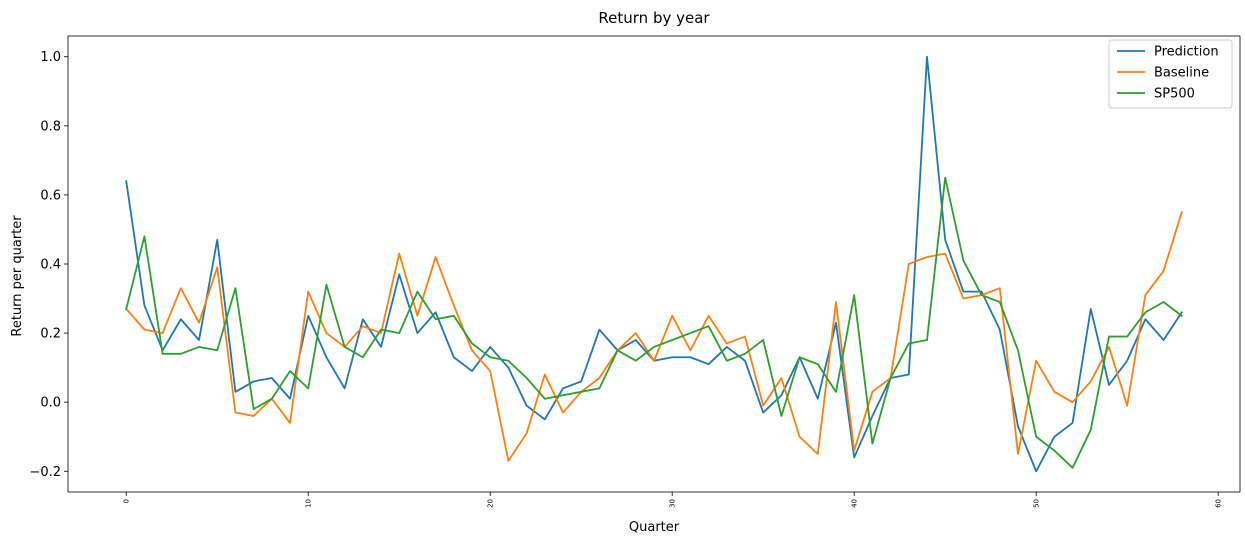 The image size is (1245, 544). What do you see at coordinates (50, 195) in the screenshot?
I see `y-tick-label: 0.6` at bounding box center [50, 195].